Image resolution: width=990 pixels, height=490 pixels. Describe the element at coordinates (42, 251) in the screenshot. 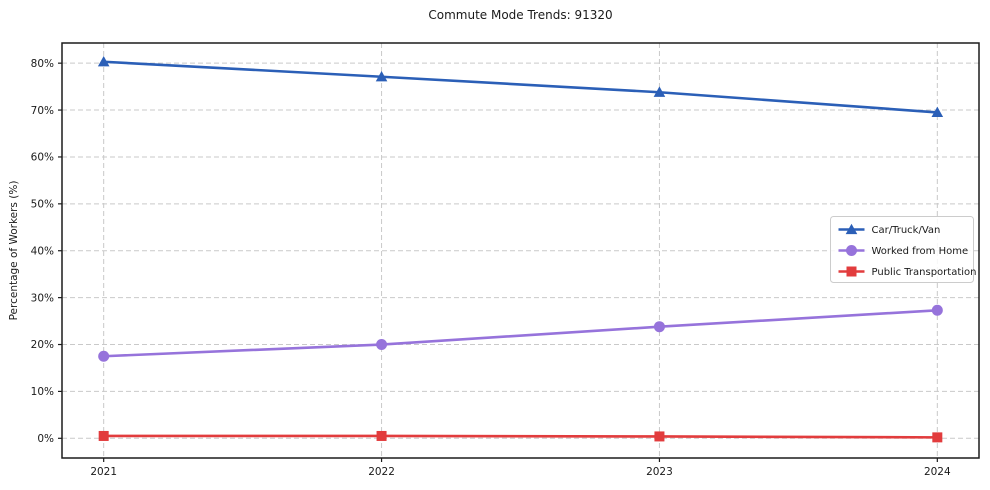

I see `y-tick-label: 40%` at that location.